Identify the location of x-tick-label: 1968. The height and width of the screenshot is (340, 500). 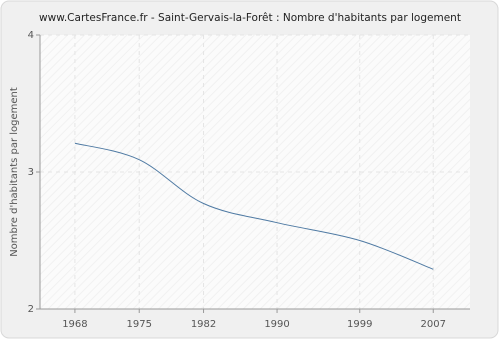
(74, 324).